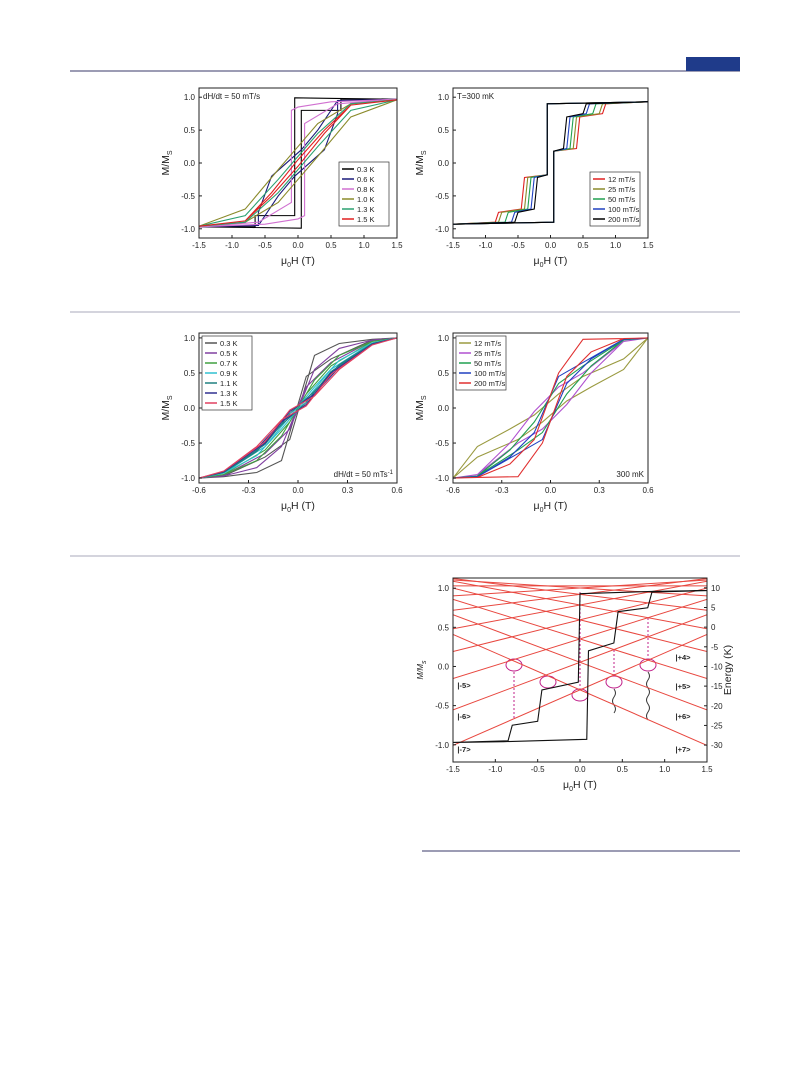 This screenshot has height=1067, width=809. What do you see at coordinates (366, 199) in the screenshot?
I see `legend-label: 1.0 K` at bounding box center [366, 199].